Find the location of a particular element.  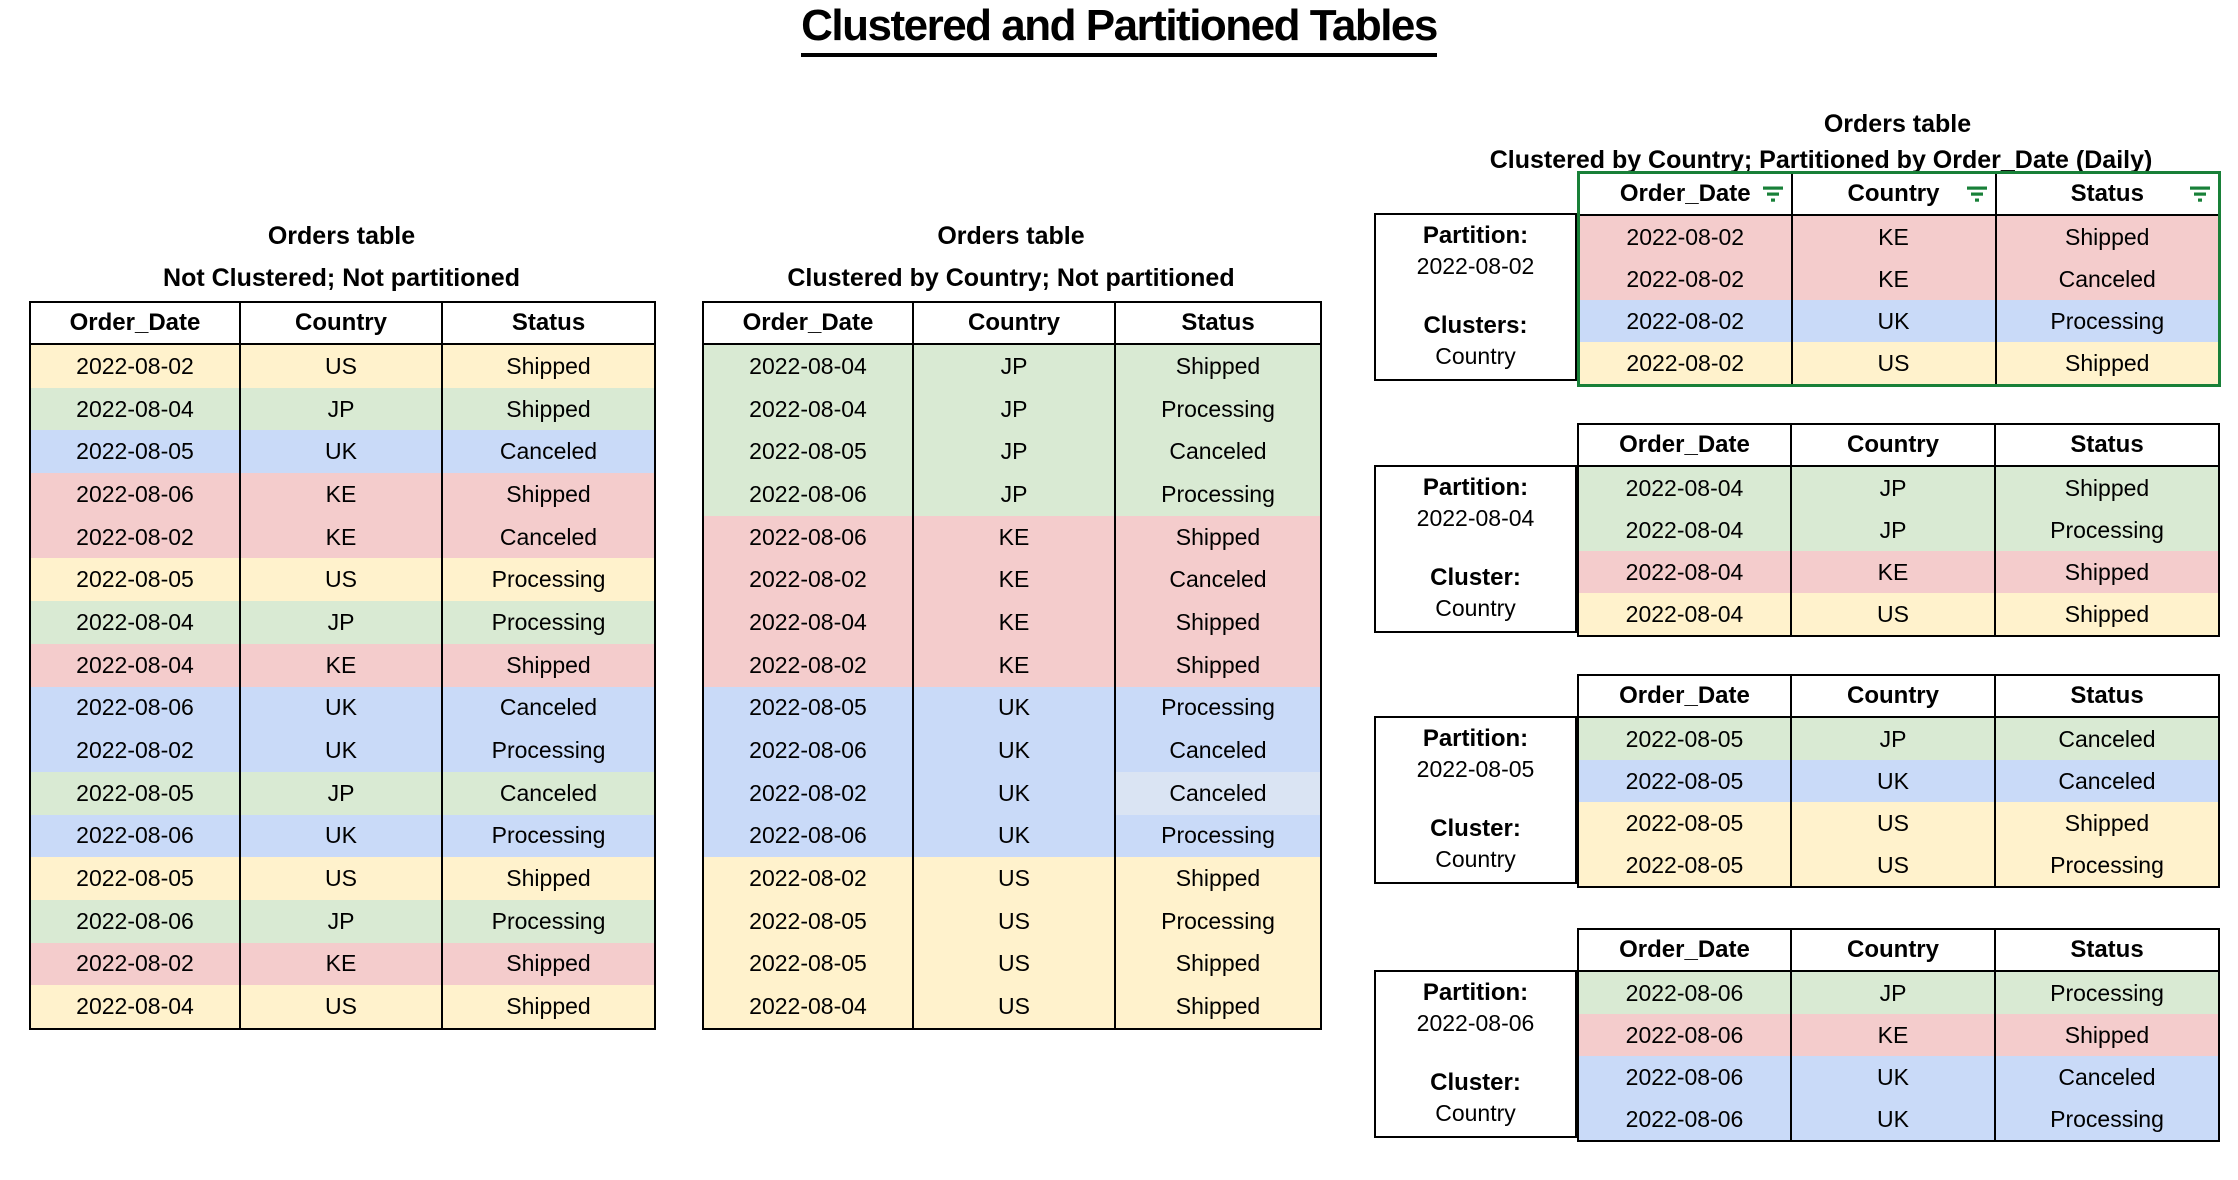

cluster-label: Clusters: is located at coordinates (1475, 325).